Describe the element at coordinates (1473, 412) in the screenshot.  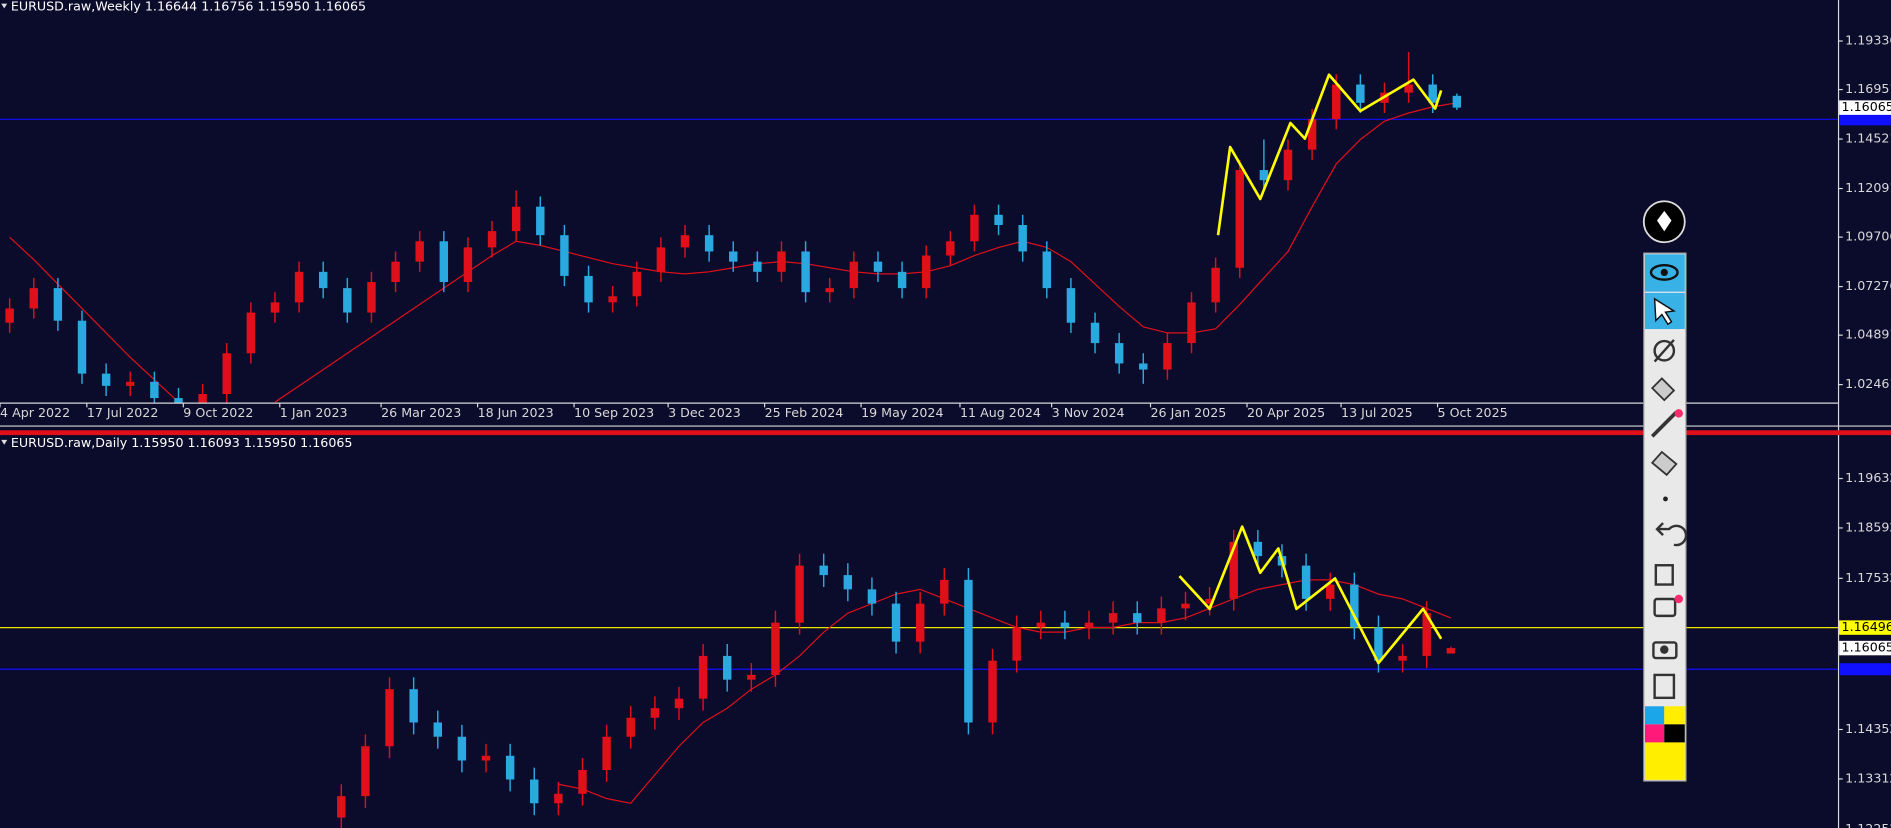
I see `x-tick-label: 5 Oct 2025` at that location.